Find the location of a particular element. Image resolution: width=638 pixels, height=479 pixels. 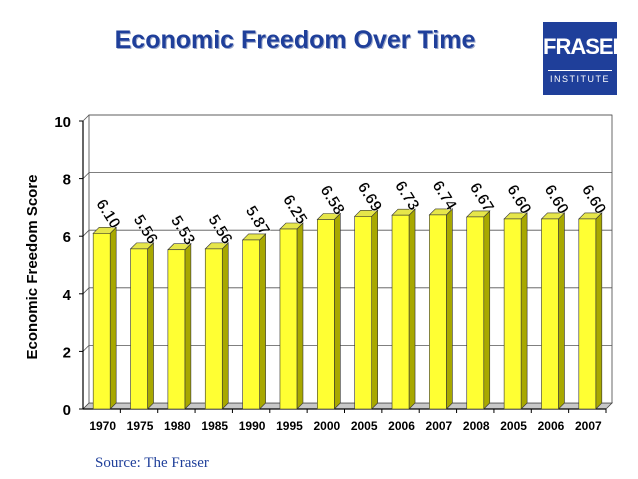

x-tick-label: 1975 is located at coordinates (140, 426).